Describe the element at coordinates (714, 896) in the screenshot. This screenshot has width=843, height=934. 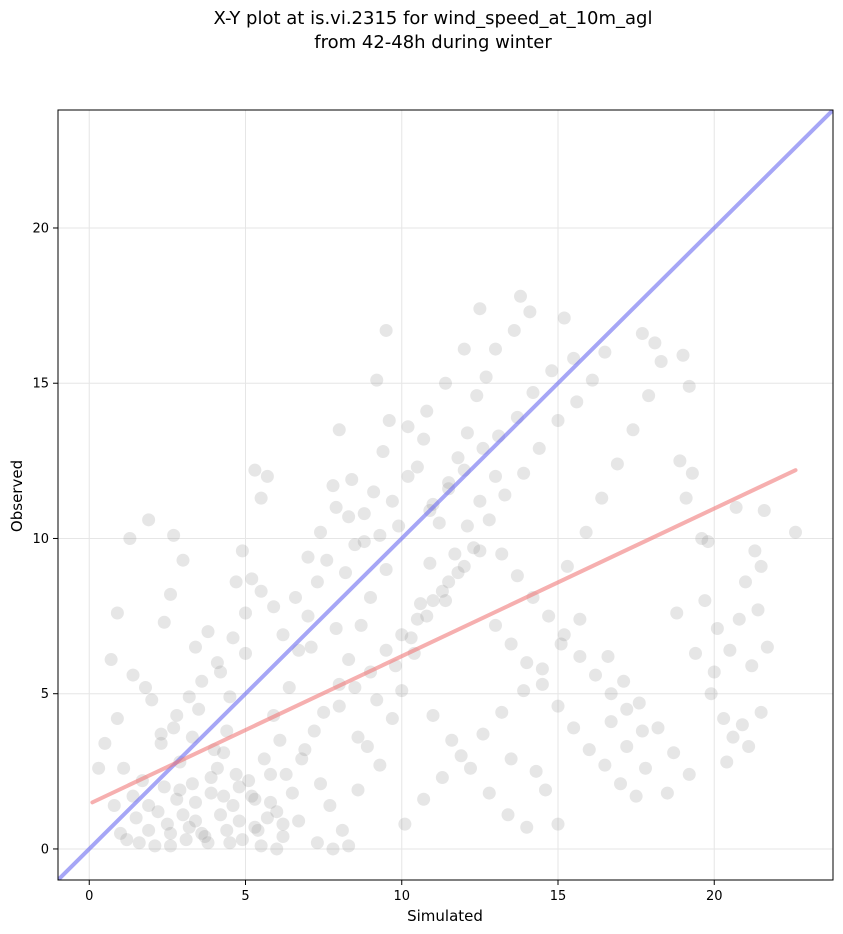
I see `x-tick-label: 20` at that location.